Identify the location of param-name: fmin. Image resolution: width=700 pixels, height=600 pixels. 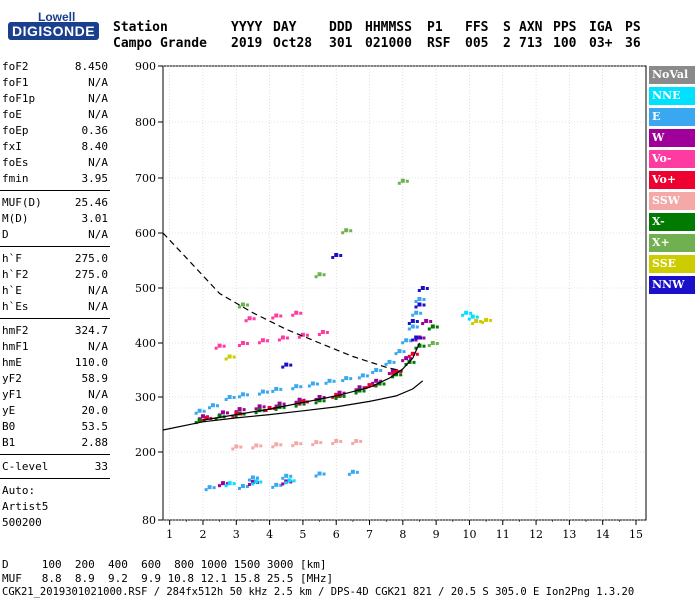
(15, 178).